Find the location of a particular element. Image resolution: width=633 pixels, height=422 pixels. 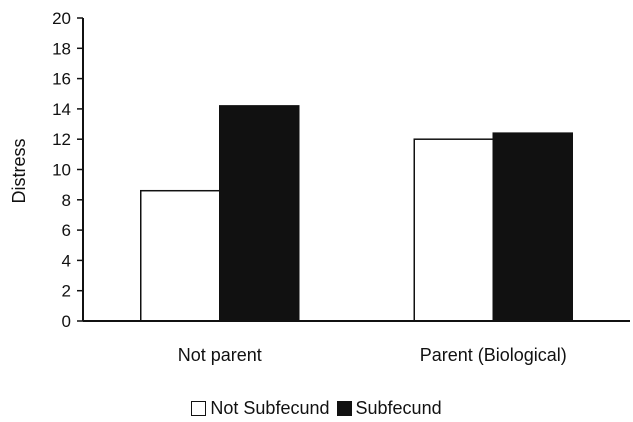

legend-item-not-subfecund: Not Subfecund is located at coordinates (260, 408).